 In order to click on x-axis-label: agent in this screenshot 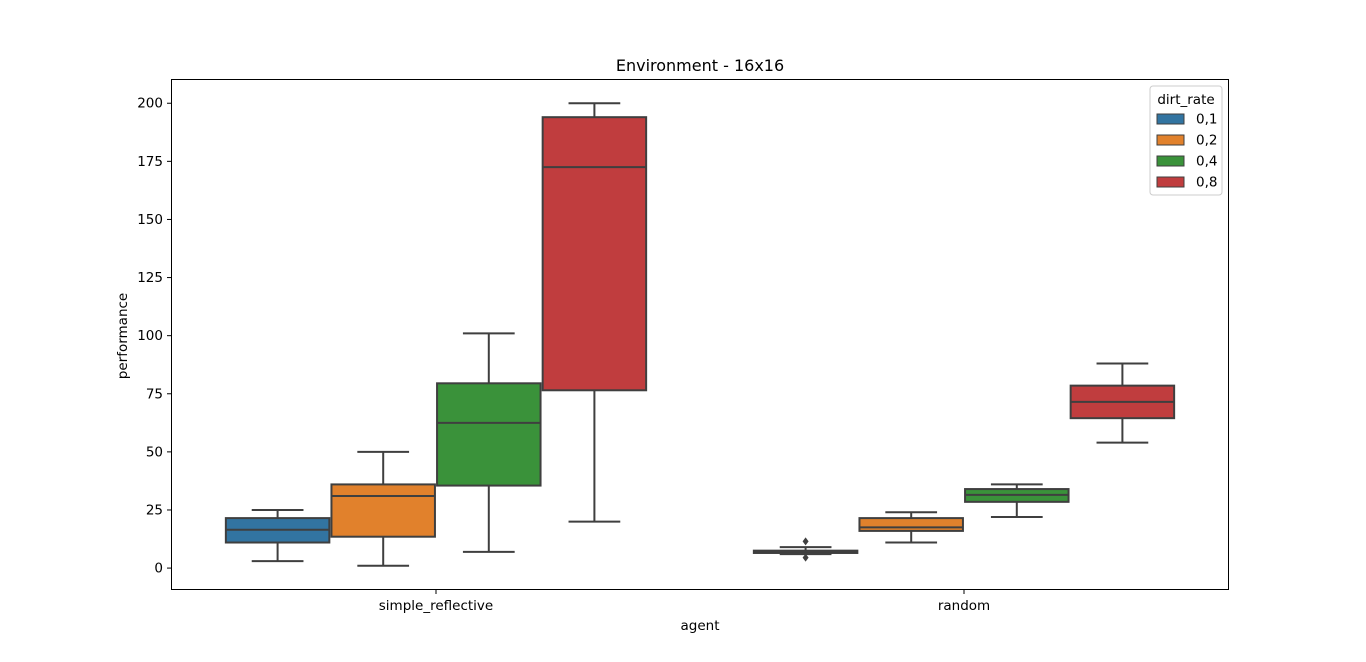, I will do `click(700, 626)`.